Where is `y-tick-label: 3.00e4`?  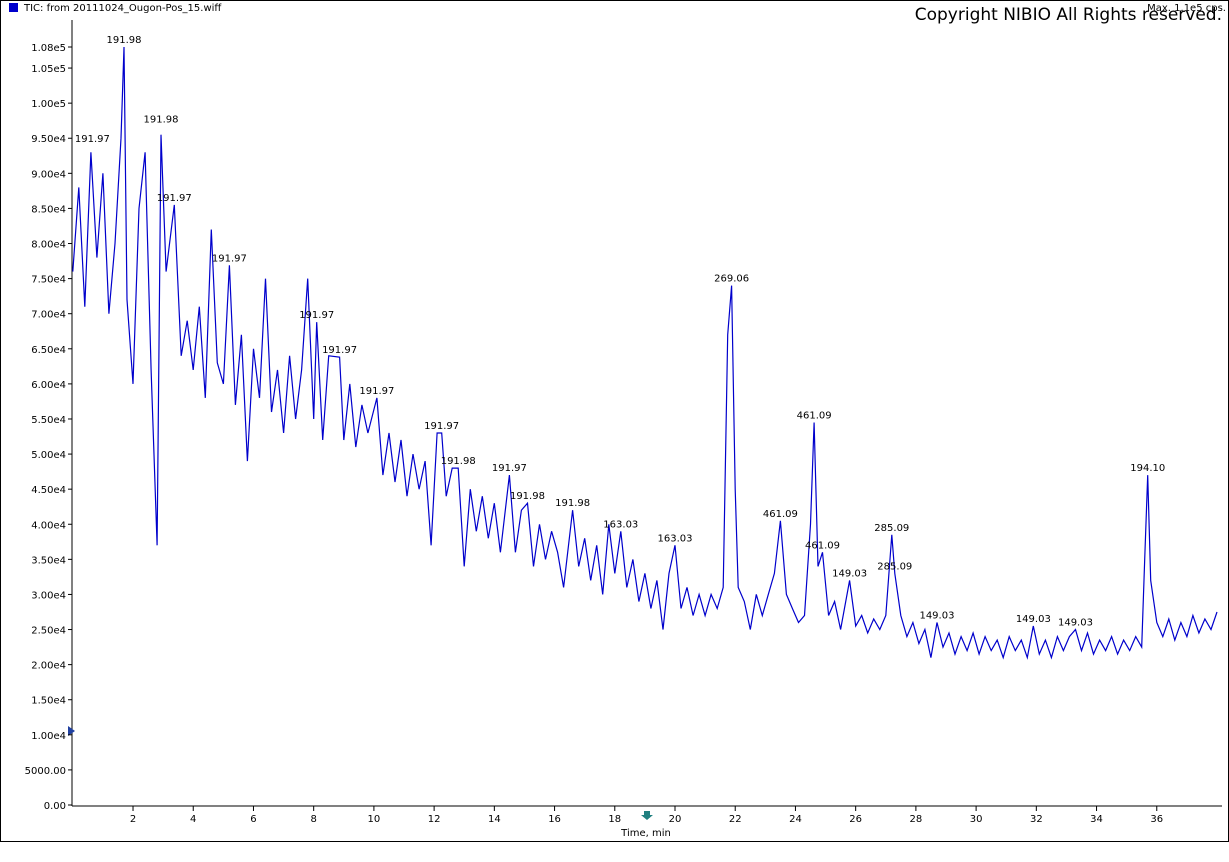 y-tick-label: 3.00e4 is located at coordinates (48, 595).